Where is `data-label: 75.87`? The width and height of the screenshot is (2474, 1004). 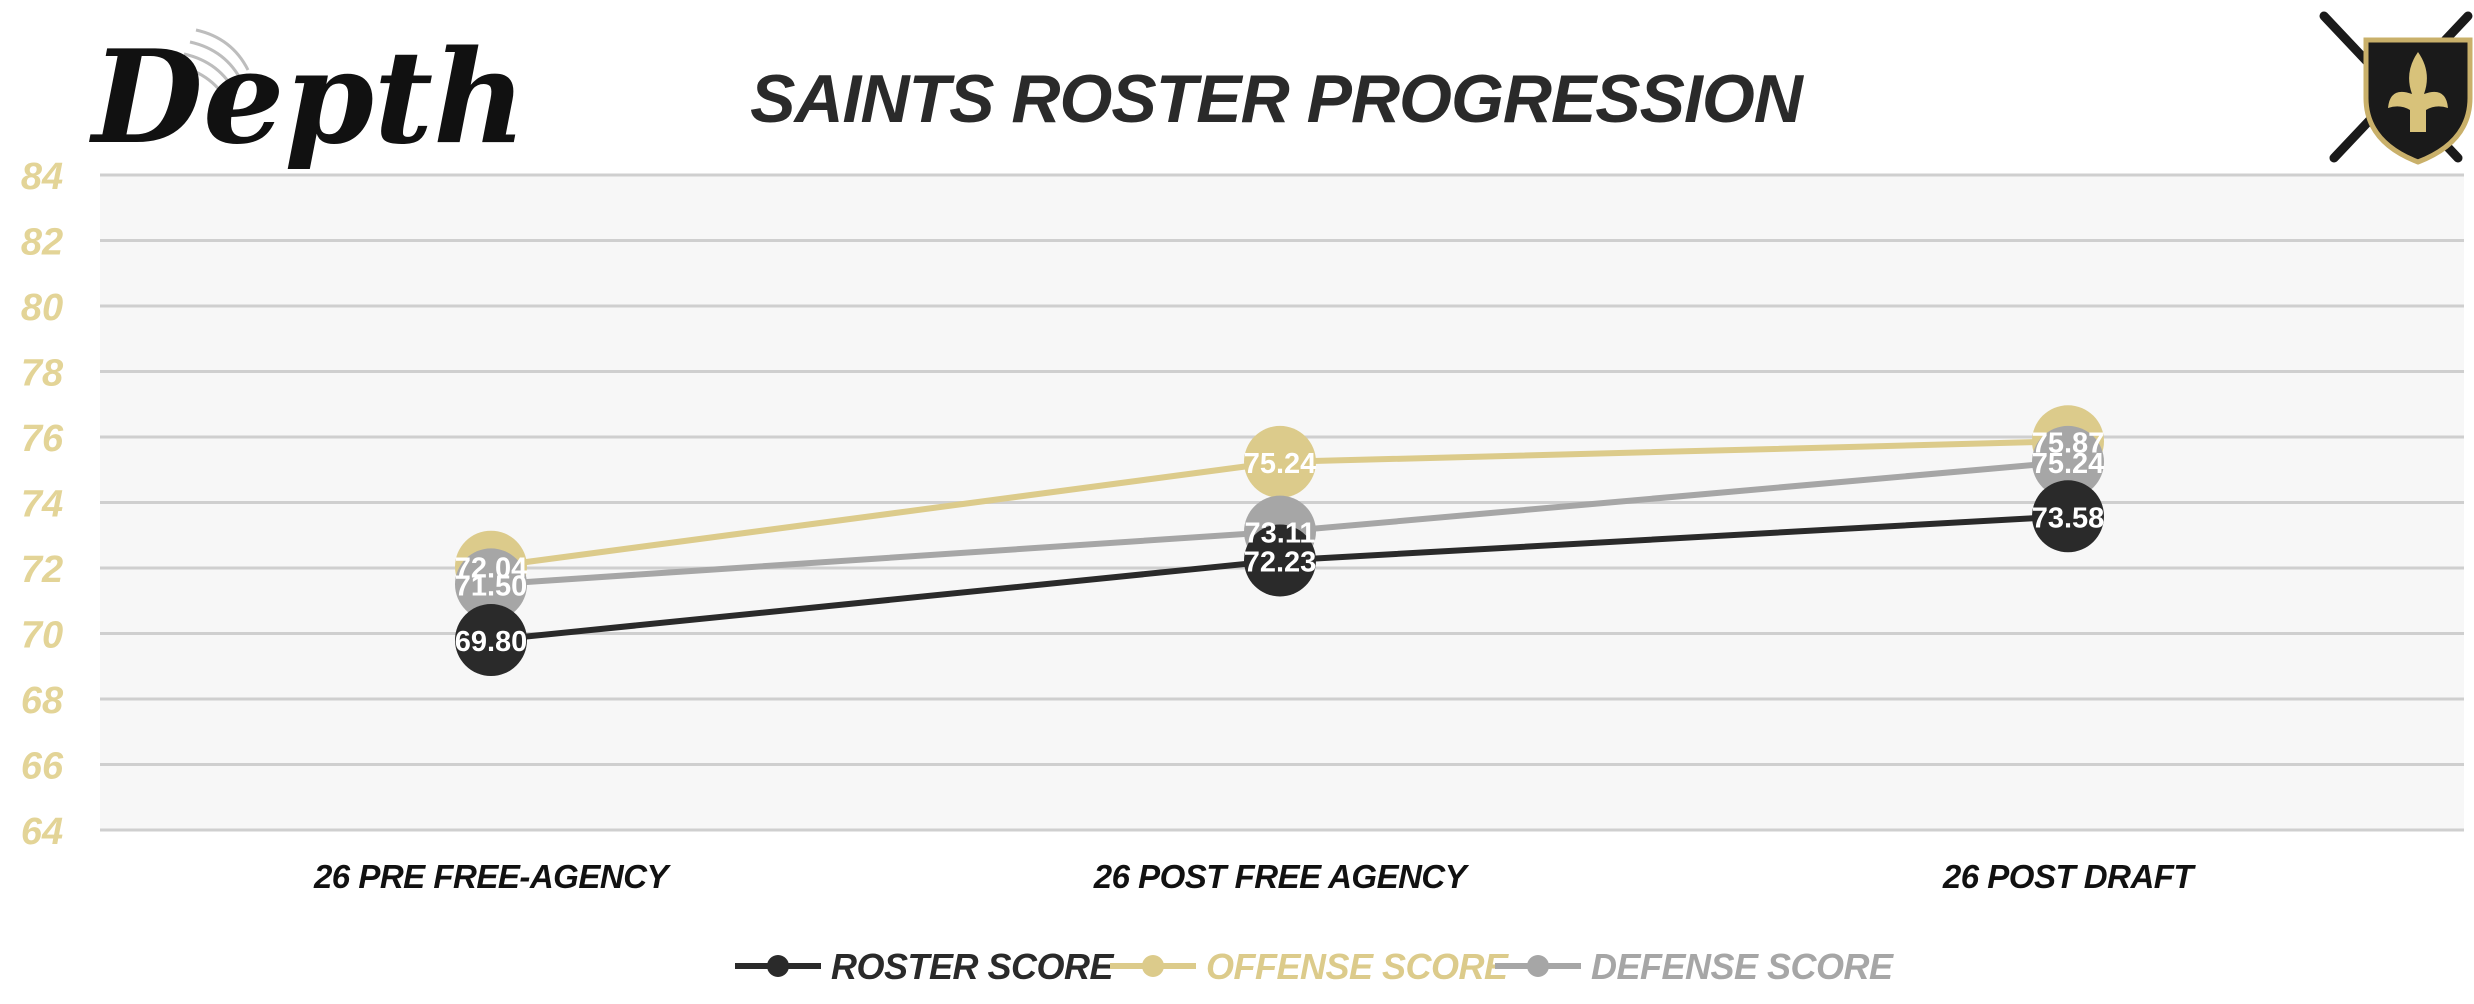
data-label: 75.87 is located at coordinates (2068, 443).